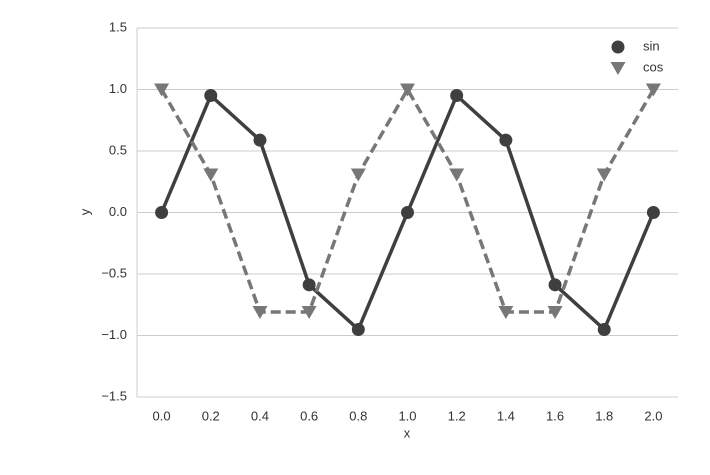 The width and height of the screenshot is (710, 475). What do you see at coordinates (114, 272) in the screenshot?
I see `y-tick-label: −0.5` at bounding box center [114, 272].